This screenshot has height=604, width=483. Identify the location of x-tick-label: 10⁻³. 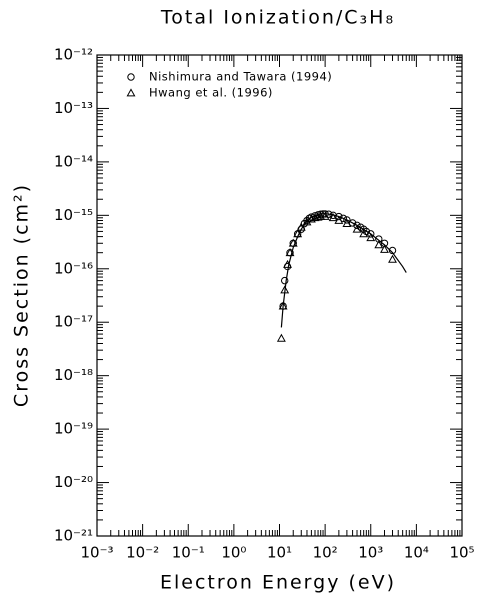
(96, 553).